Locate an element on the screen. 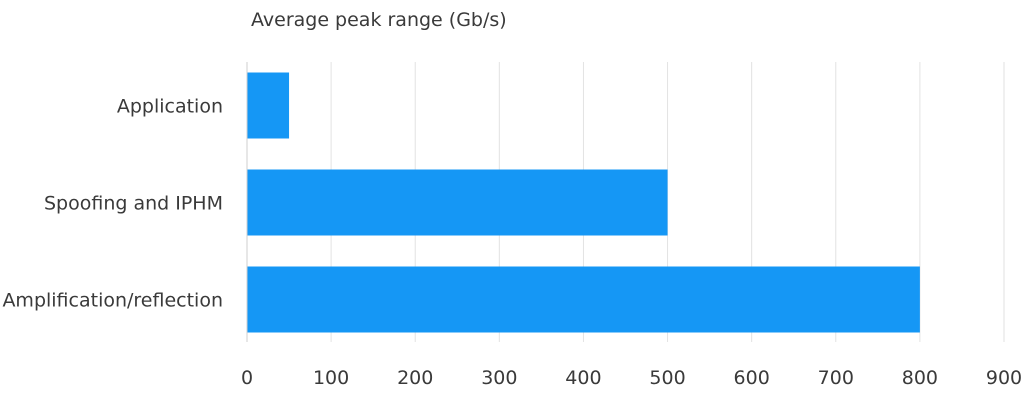 Image resolution: width=1024 pixels, height=402 pixels. category-label: Application is located at coordinates (170, 107).